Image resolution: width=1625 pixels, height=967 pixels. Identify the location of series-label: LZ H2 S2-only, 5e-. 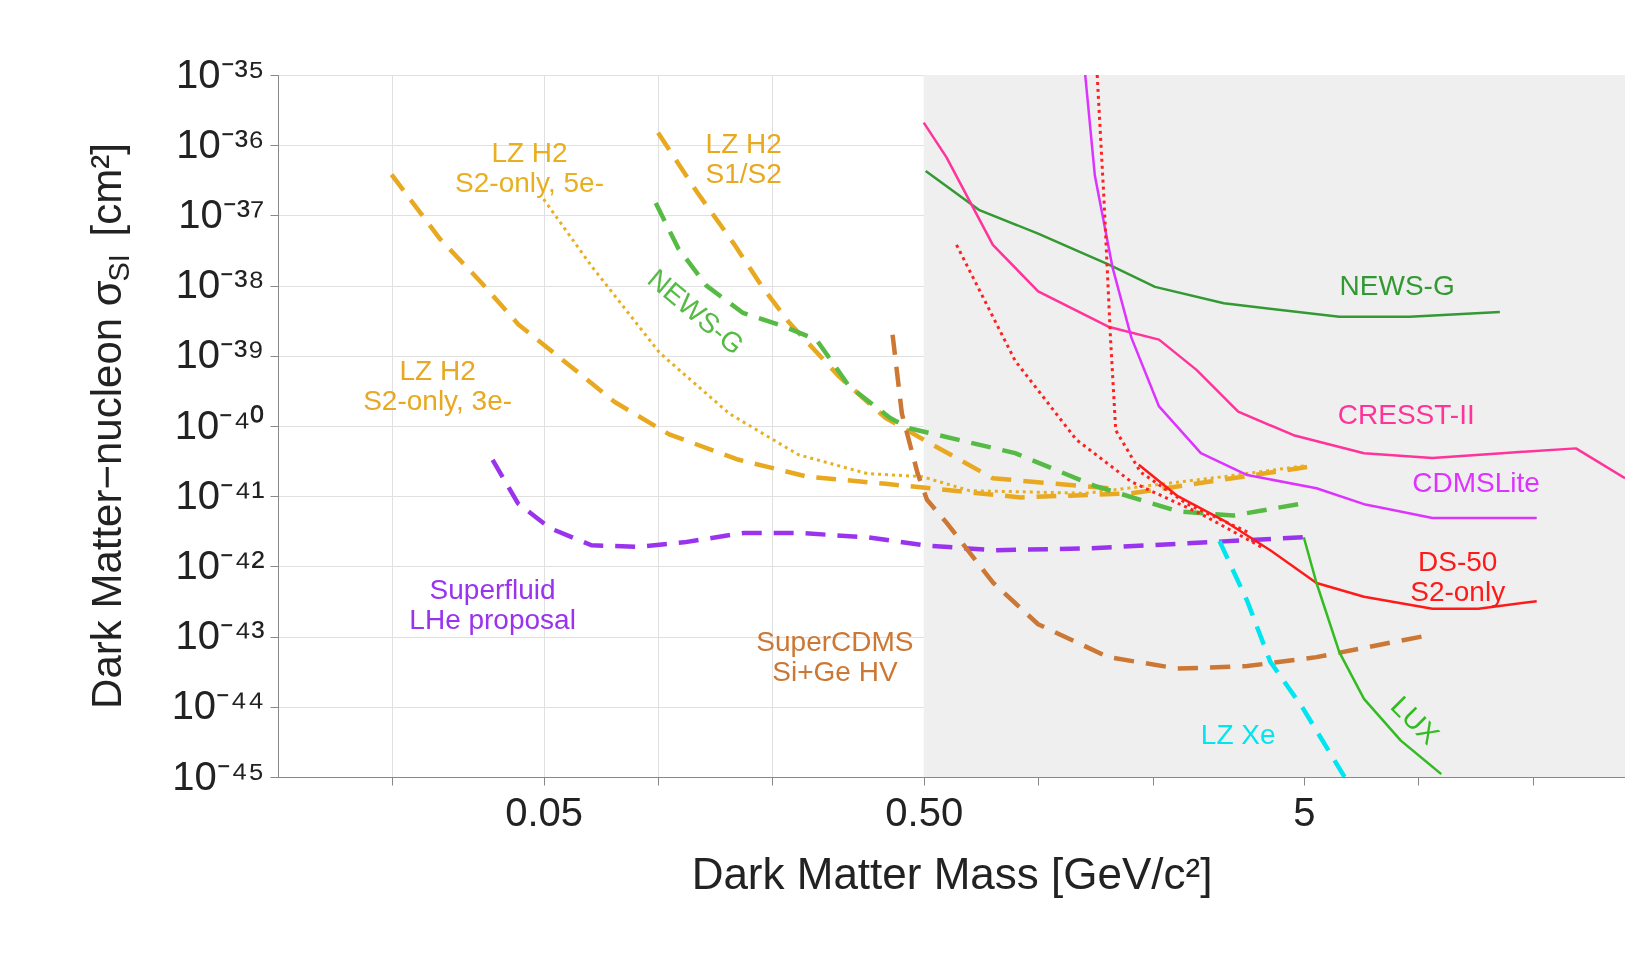
(529, 168).